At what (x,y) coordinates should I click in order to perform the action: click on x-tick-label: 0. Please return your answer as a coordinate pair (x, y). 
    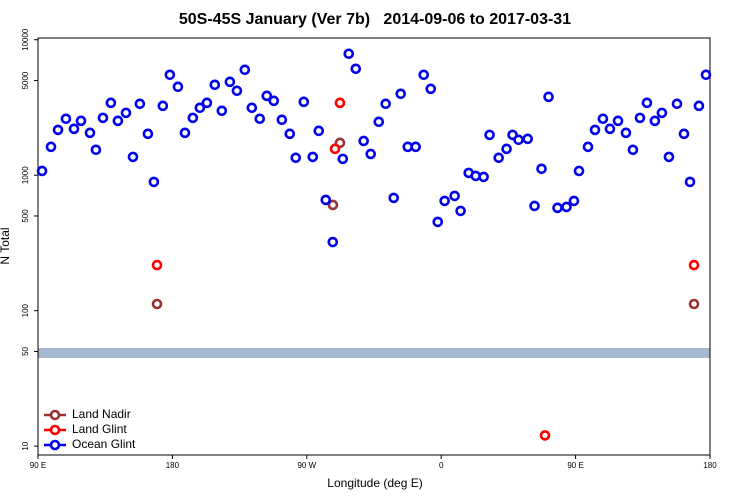
    Looking at the image, I should click on (441, 465).